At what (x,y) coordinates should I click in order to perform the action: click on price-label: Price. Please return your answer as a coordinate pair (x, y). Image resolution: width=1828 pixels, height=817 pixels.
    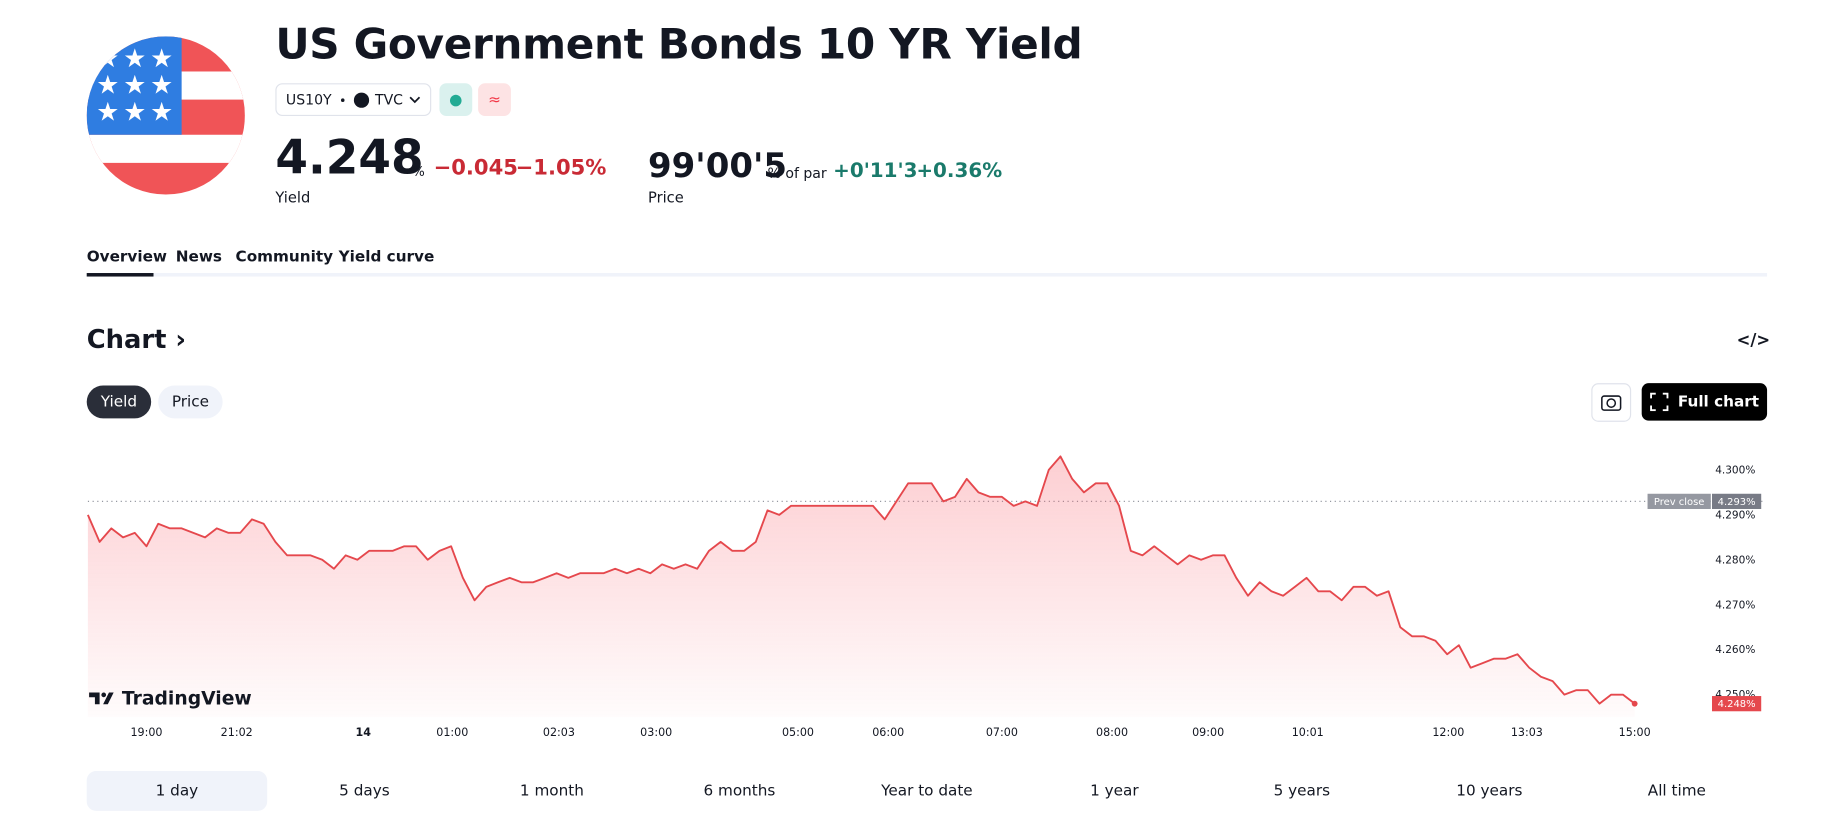
    Looking at the image, I should click on (666, 197).